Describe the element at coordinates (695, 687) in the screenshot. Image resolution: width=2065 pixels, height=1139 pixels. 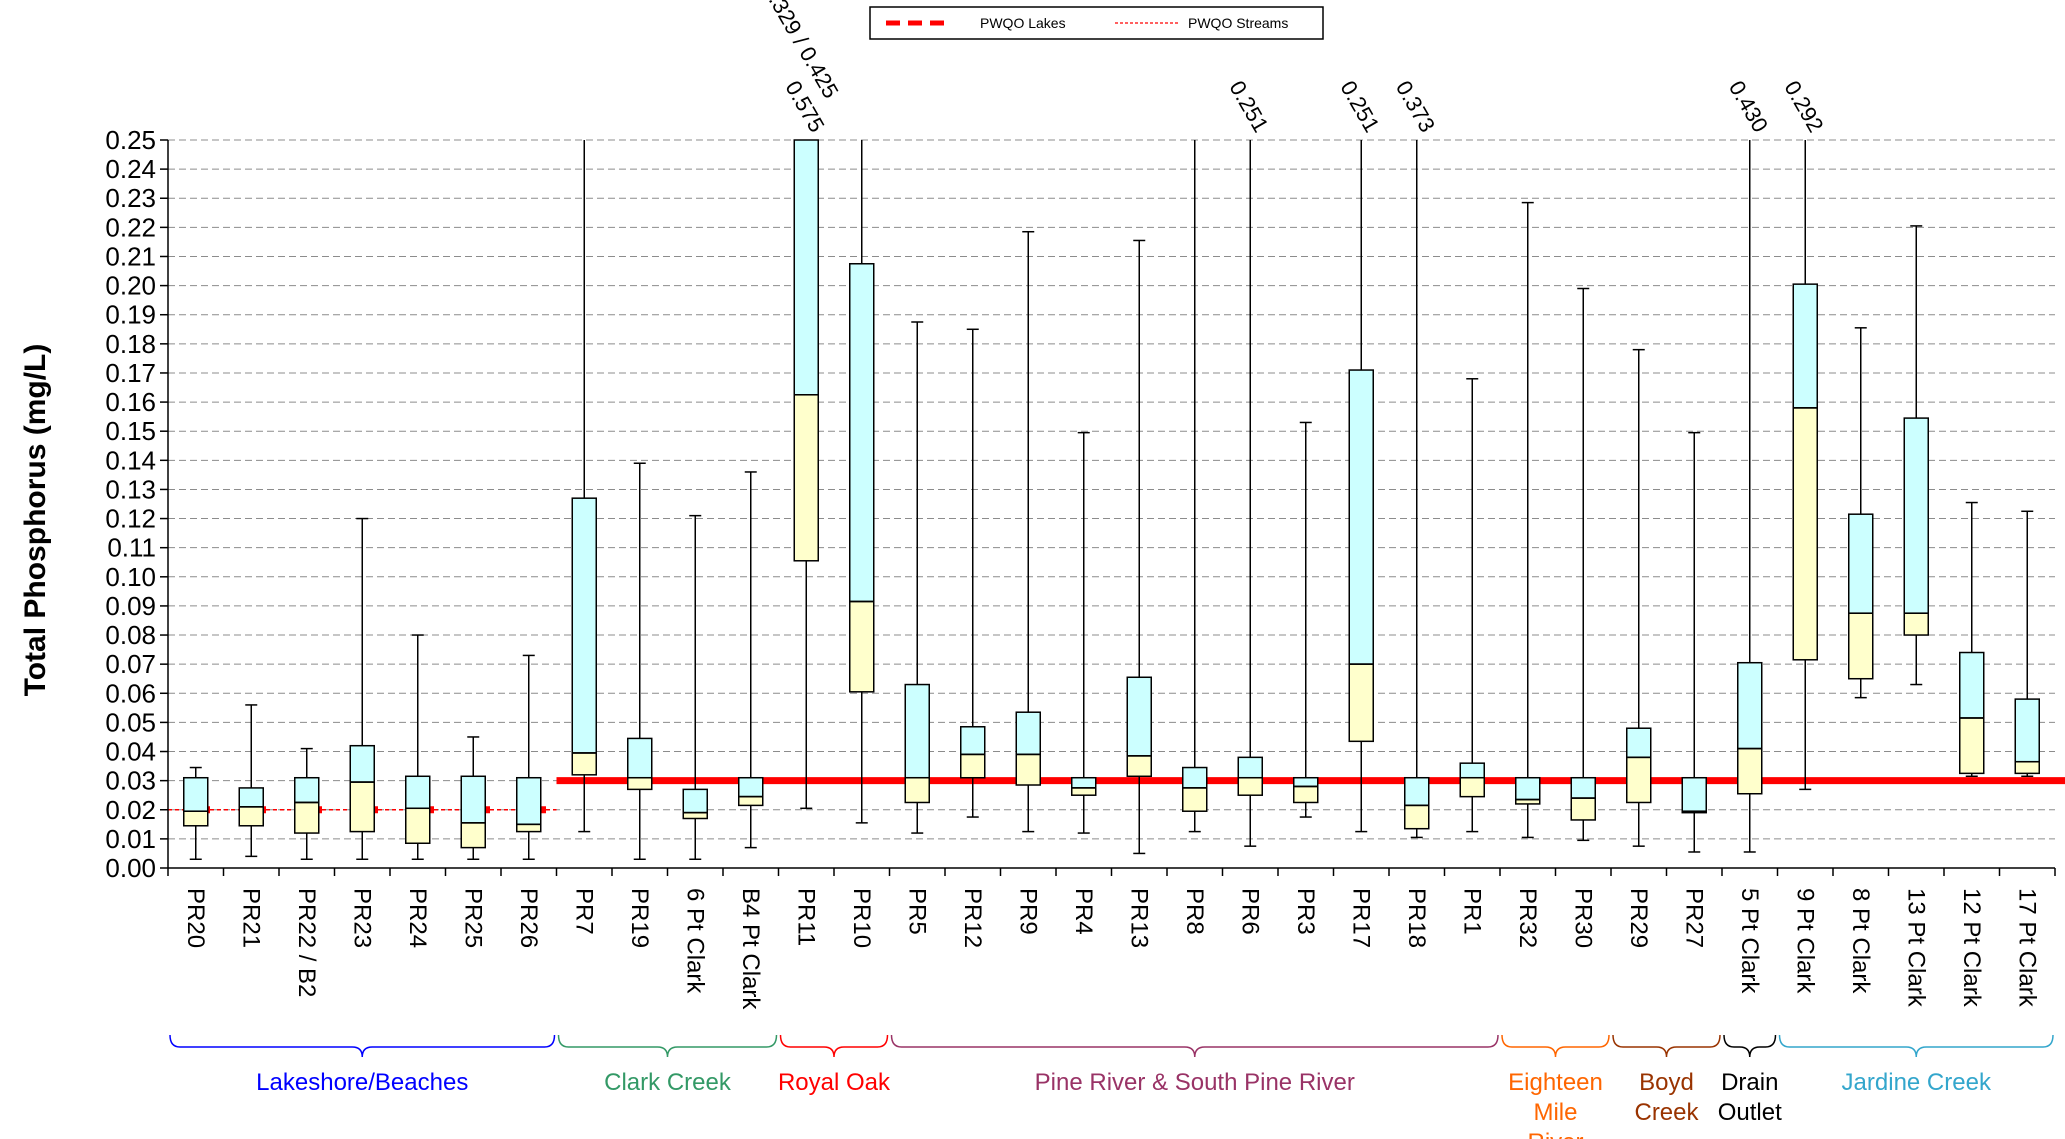
I see `box-6 Pt Clark` at that location.